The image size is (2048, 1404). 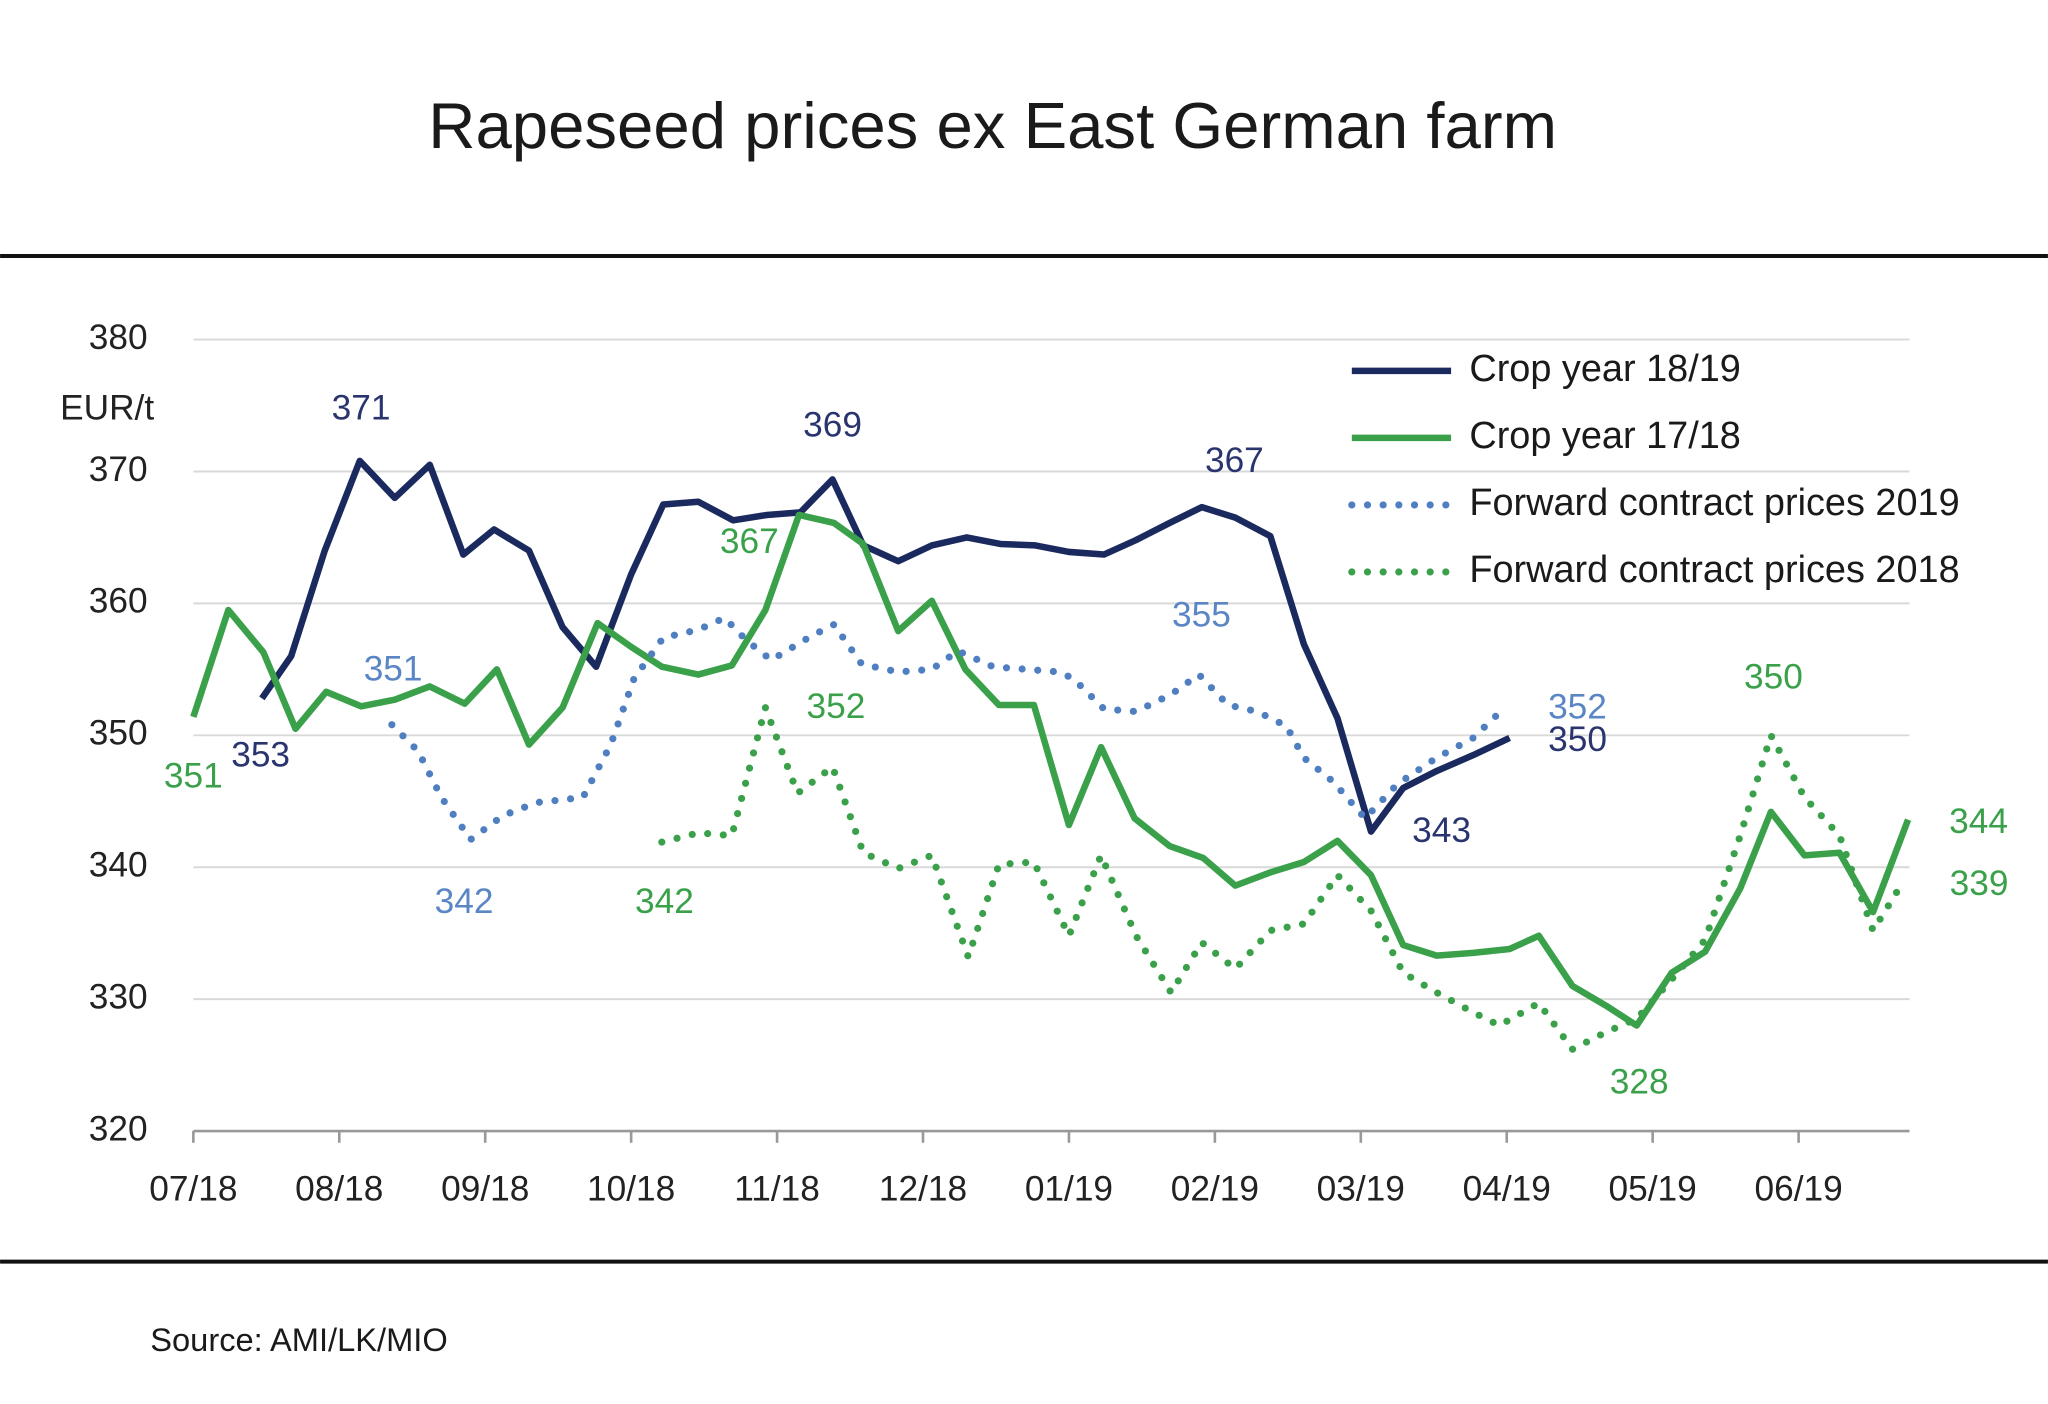 What do you see at coordinates (1441, 830) in the screenshot?
I see `data-label: 343` at bounding box center [1441, 830].